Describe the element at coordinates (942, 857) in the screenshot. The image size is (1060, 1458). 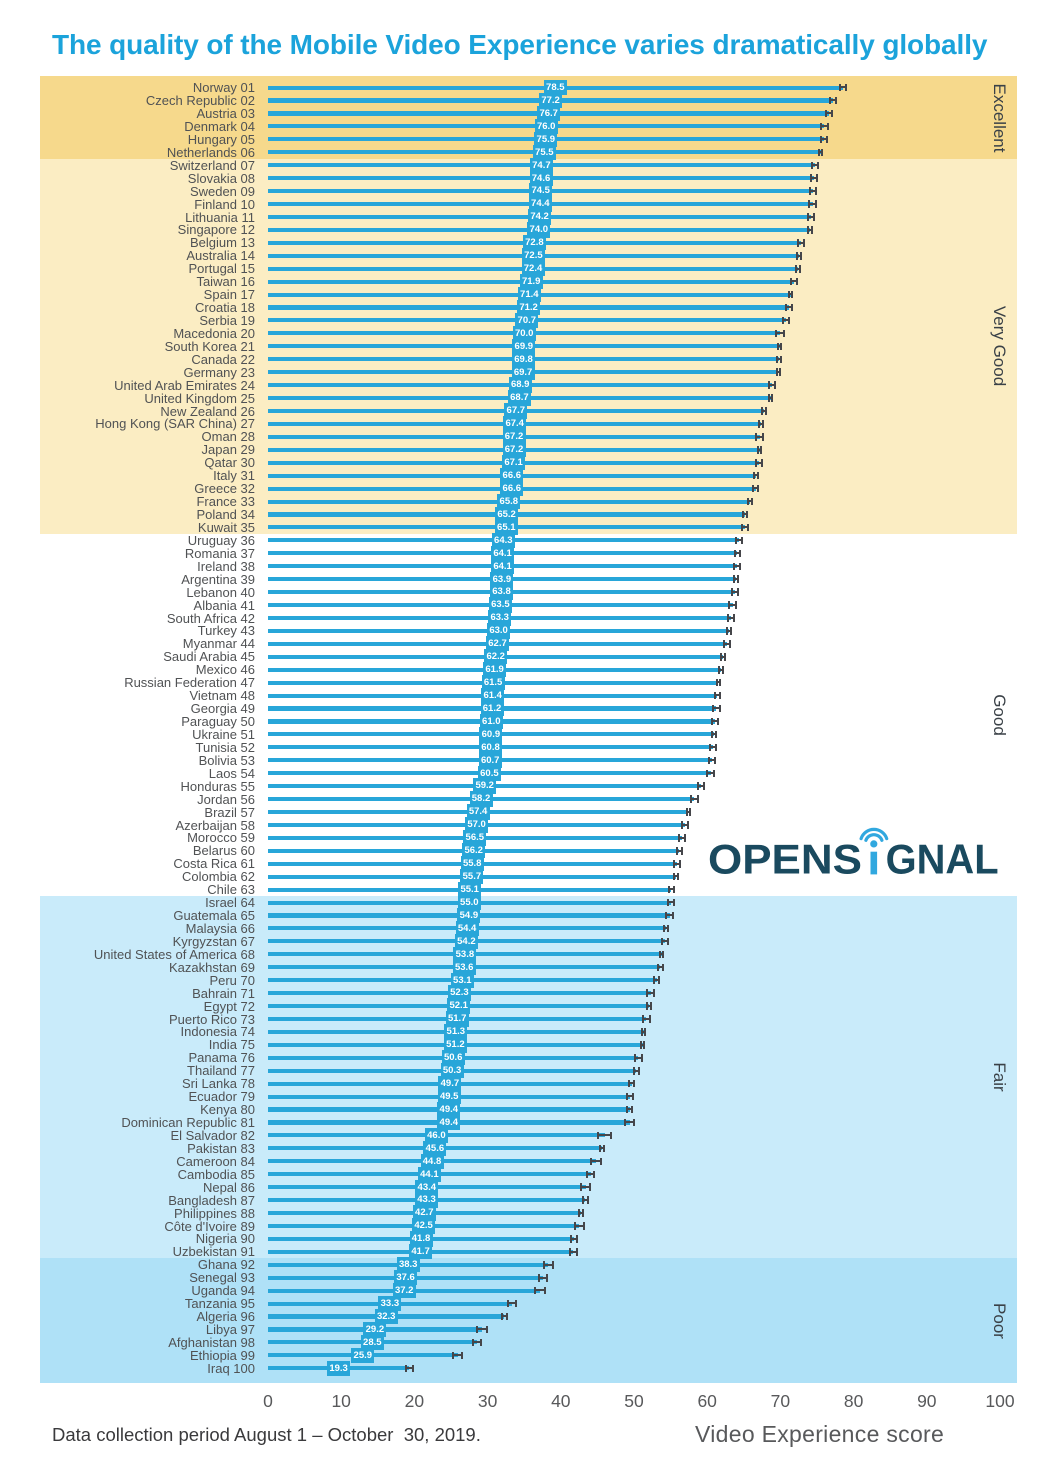
I see `svg-text: GNAL` at that location.